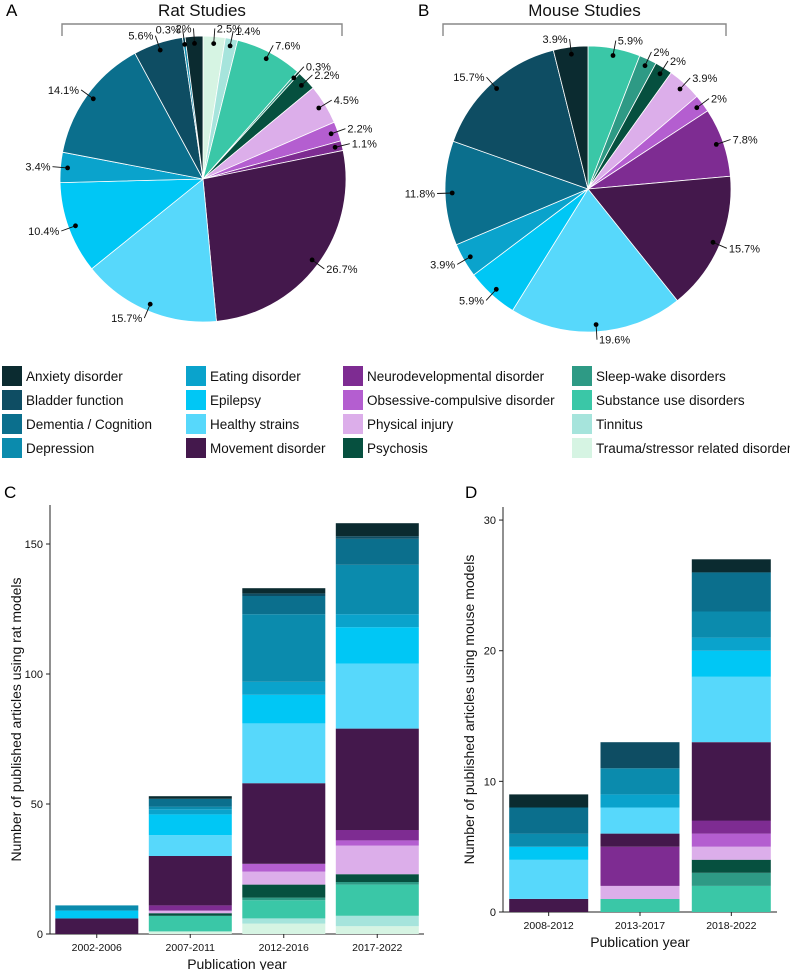 The image size is (790, 970). I want to click on x-tick-label: 2007-2011, so click(191, 948).